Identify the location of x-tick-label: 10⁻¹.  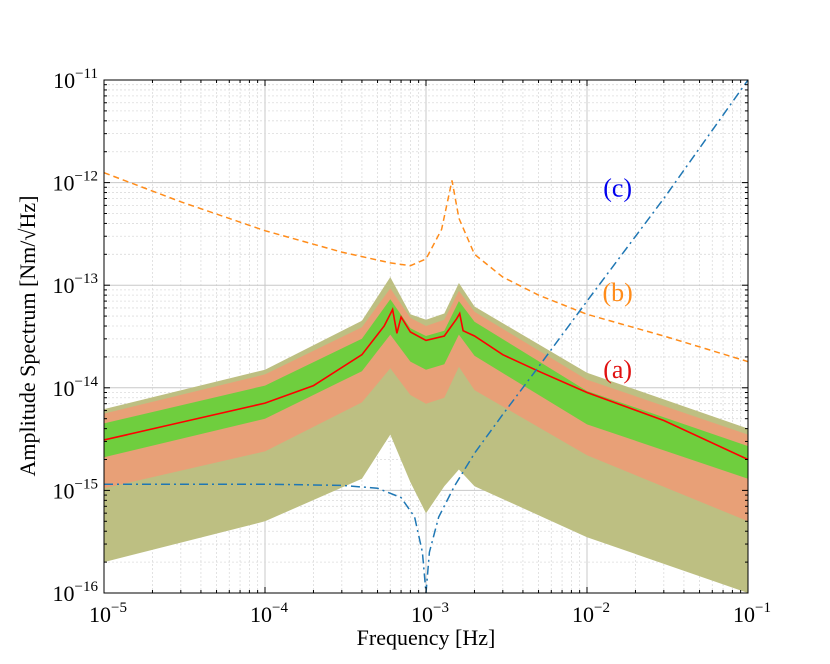
(752, 613).